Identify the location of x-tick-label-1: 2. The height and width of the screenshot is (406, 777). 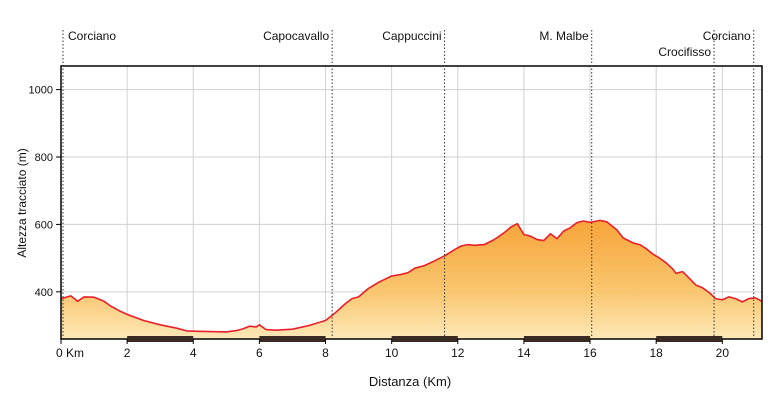
(127, 353).